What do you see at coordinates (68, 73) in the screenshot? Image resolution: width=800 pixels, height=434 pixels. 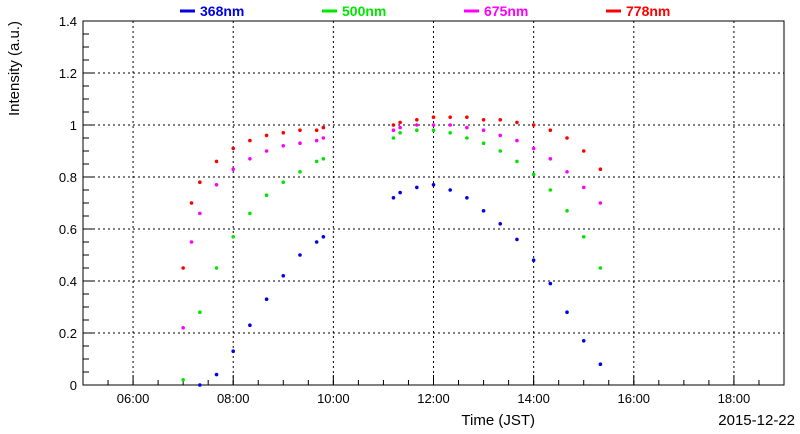 I see `y-tick-label: 1.2` at bounding box center [68, 73].